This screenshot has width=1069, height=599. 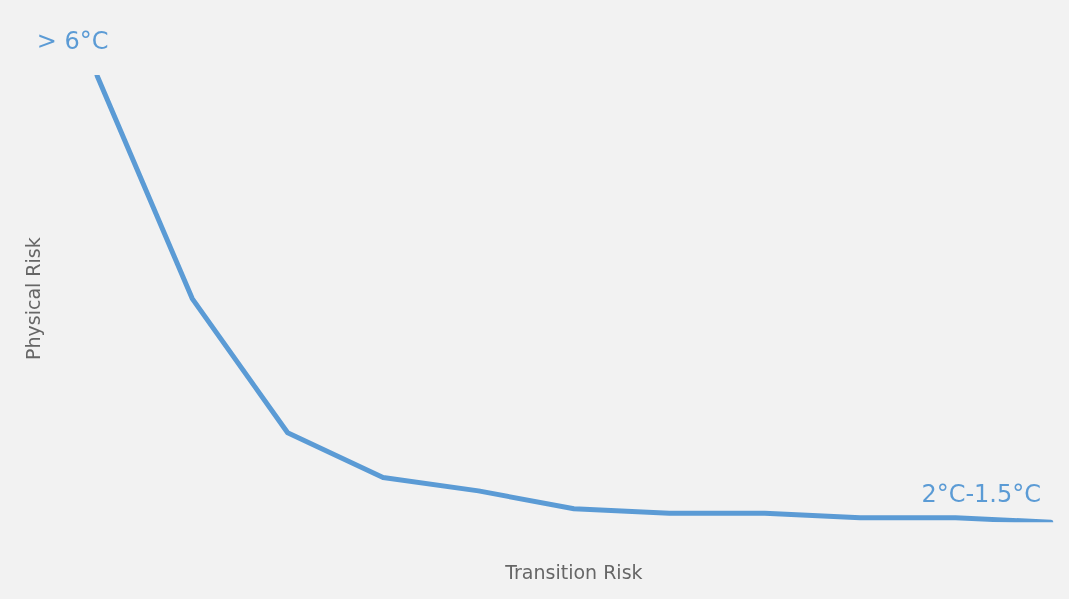 What do you see at coordinates (573, 571) in the screenshot?
I see `x-axis-title: Transition Risk` at bounding box center [573, 571].